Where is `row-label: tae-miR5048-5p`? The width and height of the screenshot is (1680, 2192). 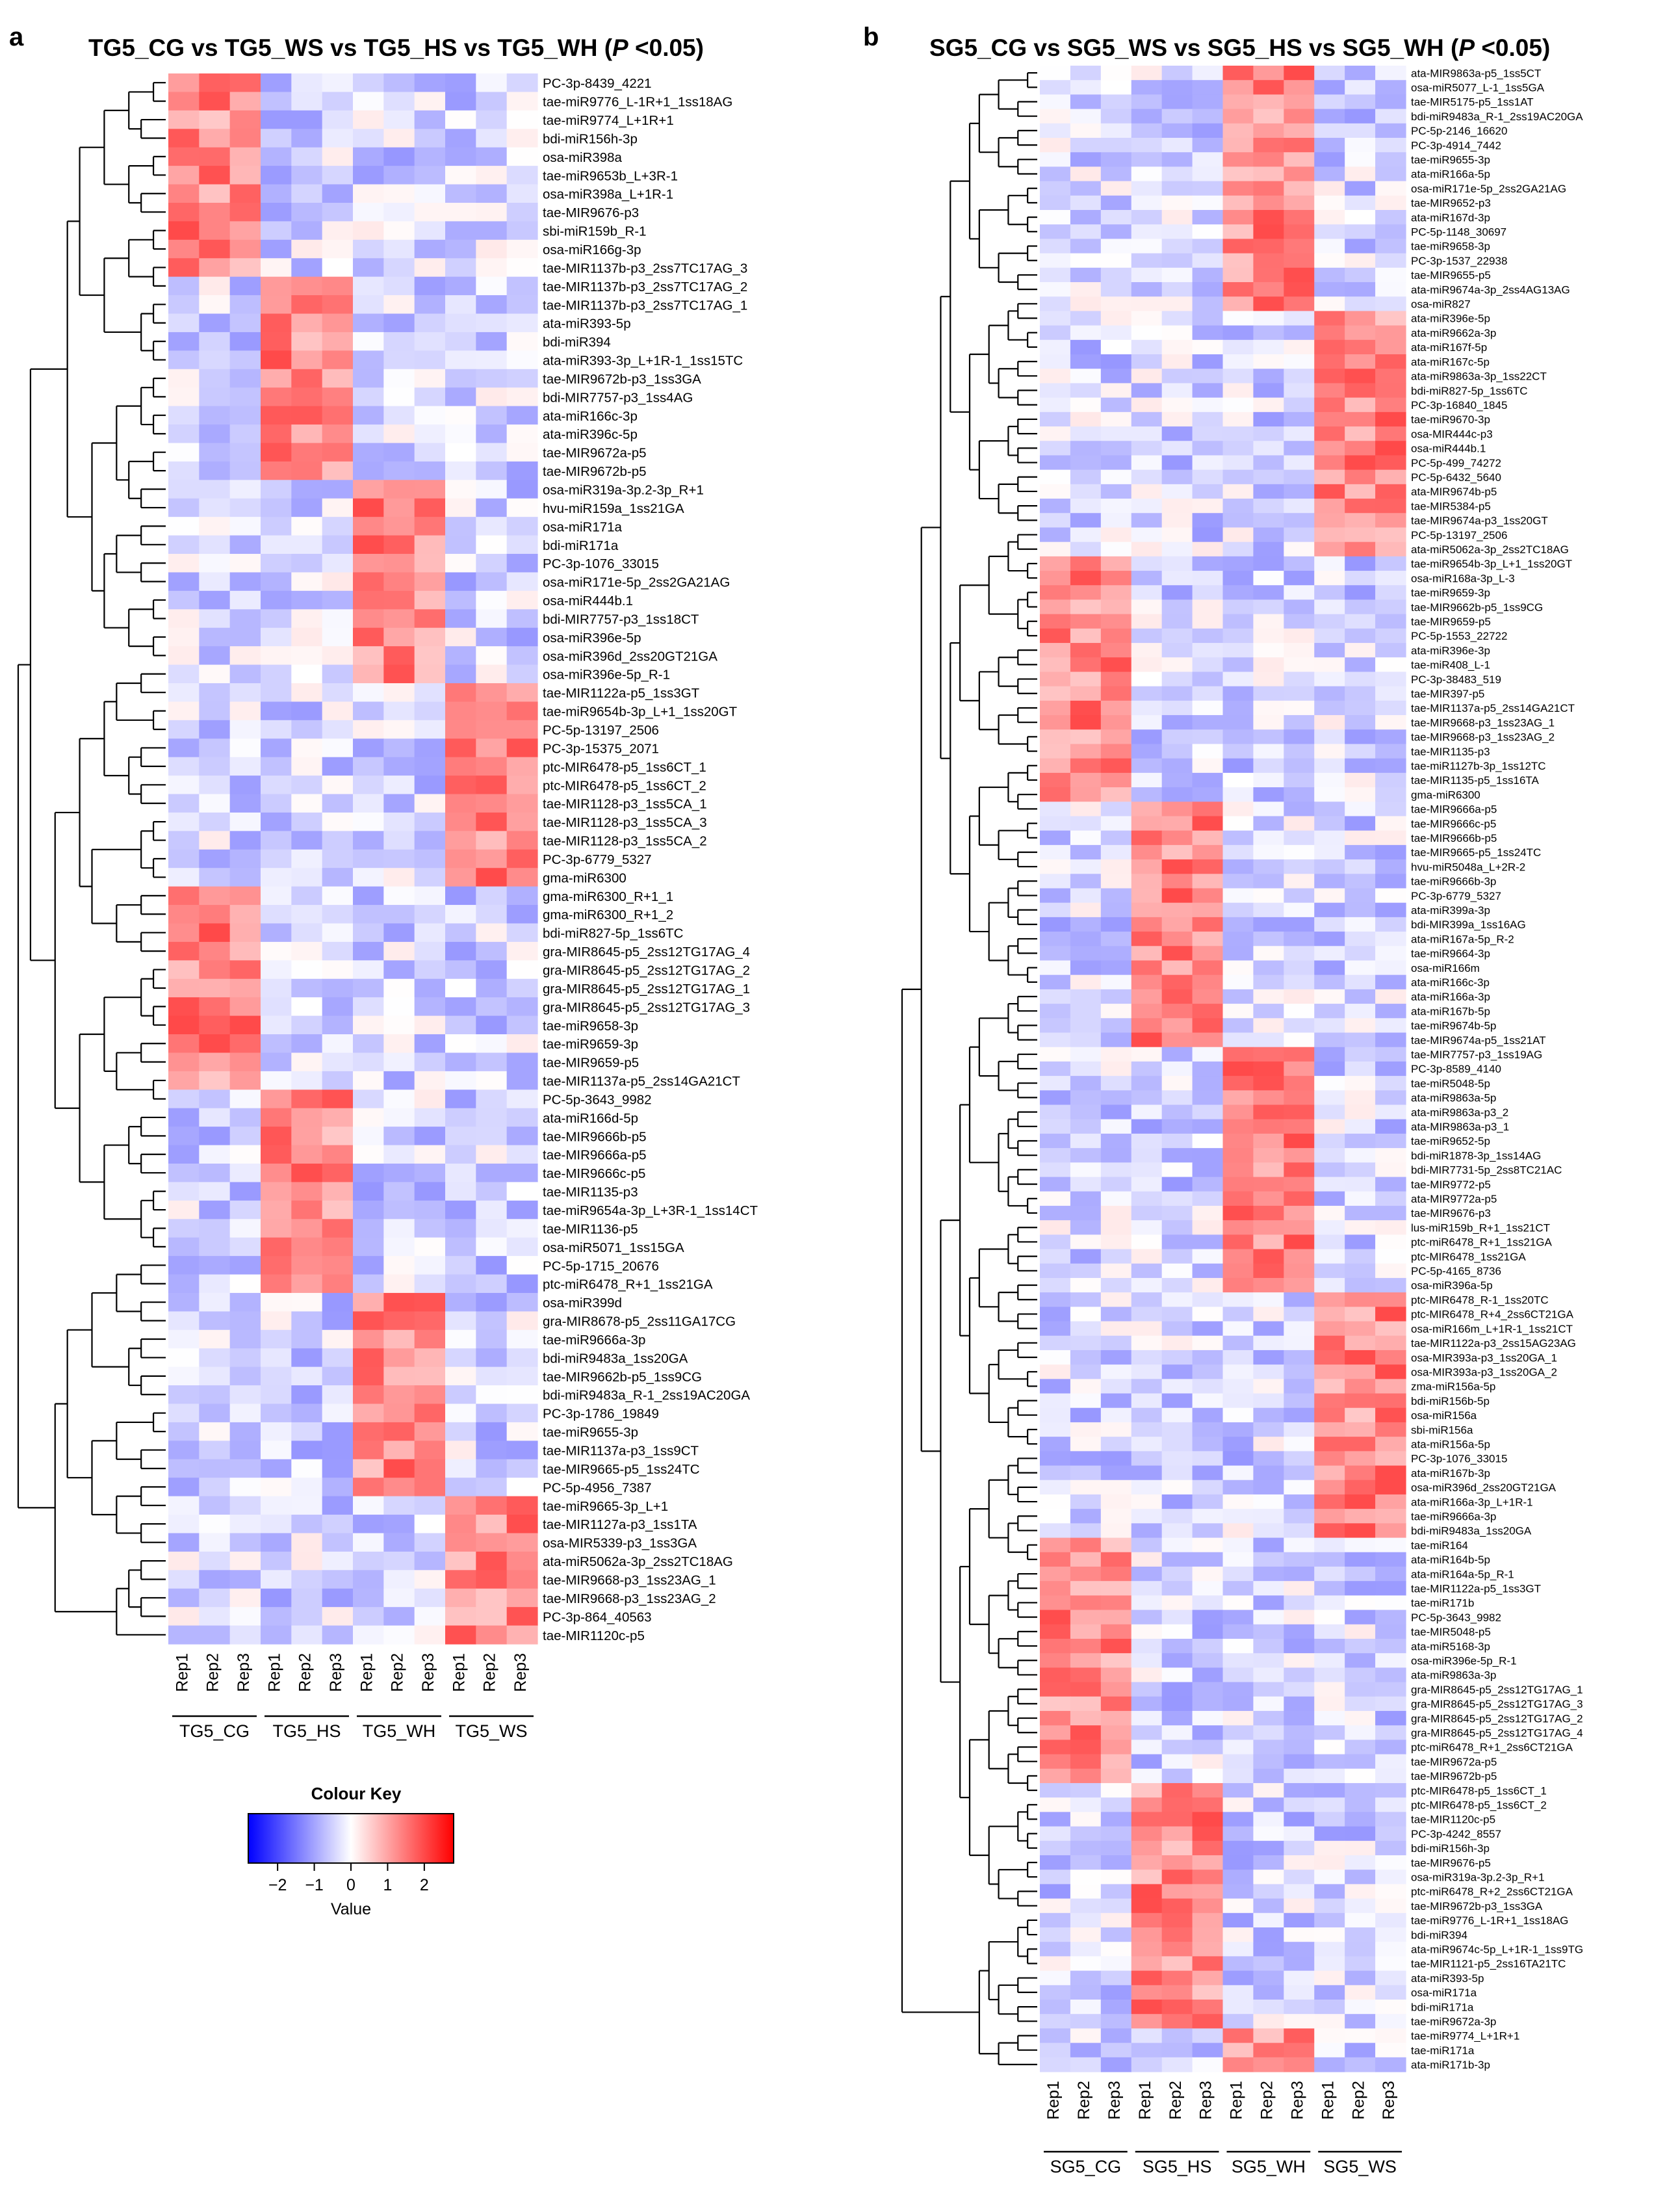 row-label: tae-miR5048-5p is located at coordinates (1450, 1083).